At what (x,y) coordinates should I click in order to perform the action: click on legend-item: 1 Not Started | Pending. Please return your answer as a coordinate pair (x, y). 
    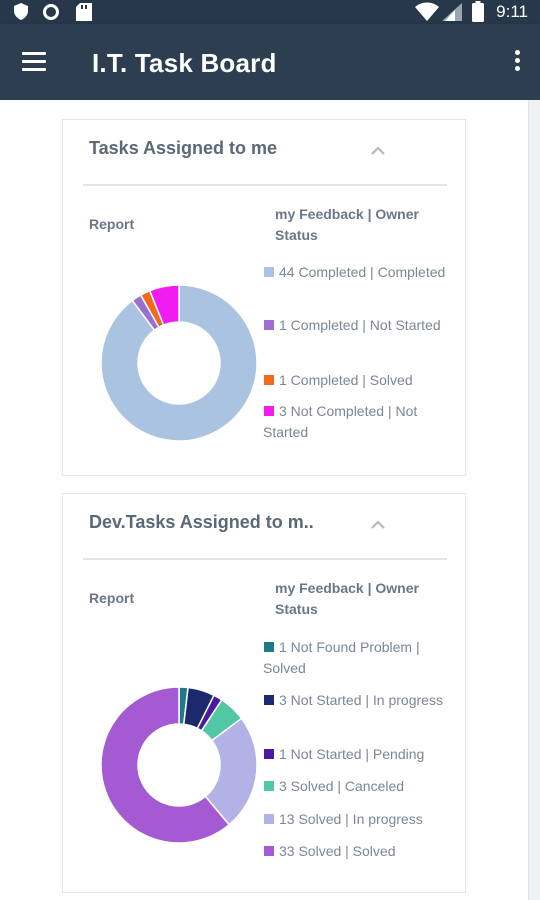
    Looking at the image, I should click on (358, 754).